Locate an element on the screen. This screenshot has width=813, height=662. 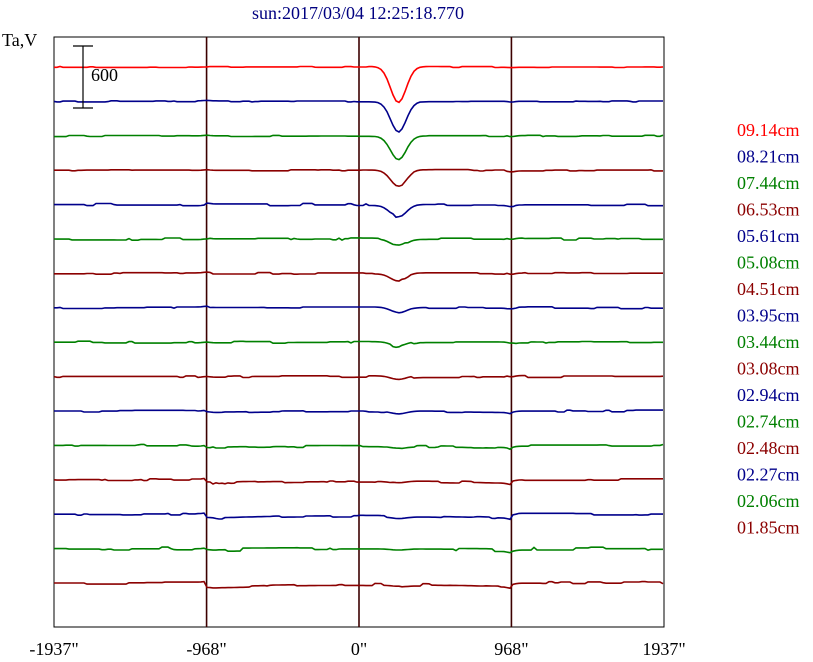
x-tick-label: 1937" is located at coordinates (663, 649).